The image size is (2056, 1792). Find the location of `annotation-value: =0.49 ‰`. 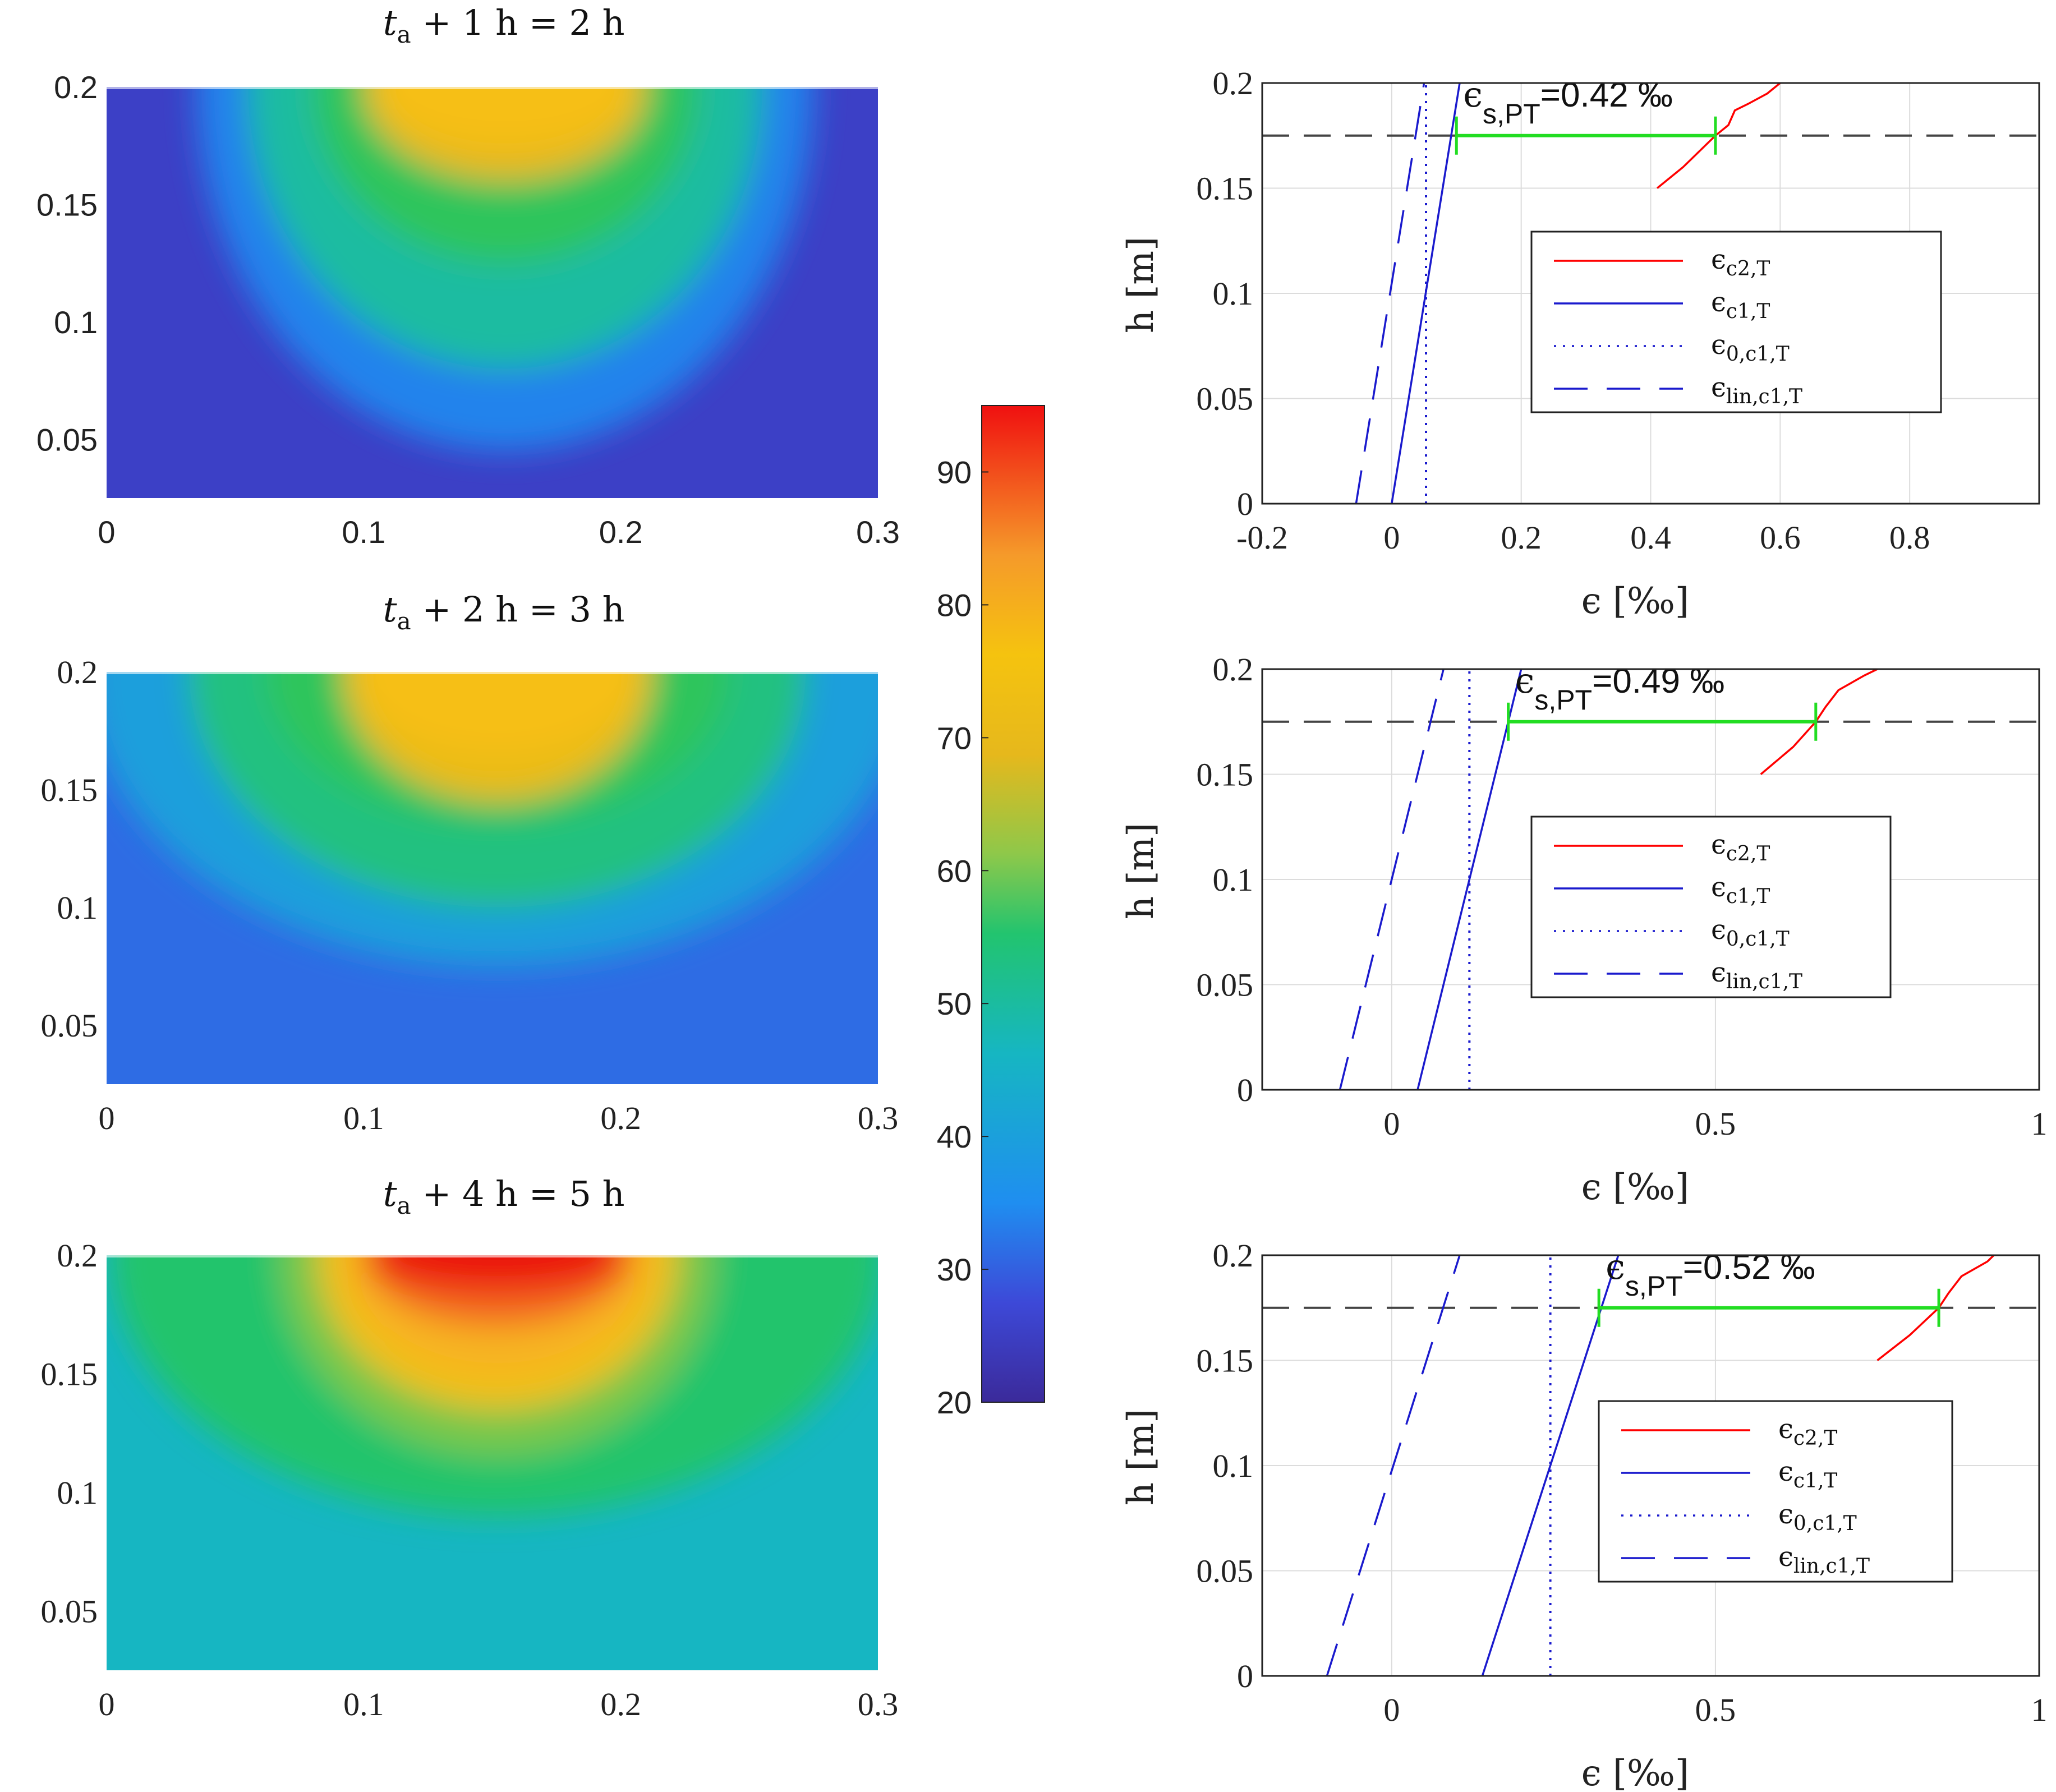

annotation-value: =0.49 ‰ is located at coordinates (1658, 681).